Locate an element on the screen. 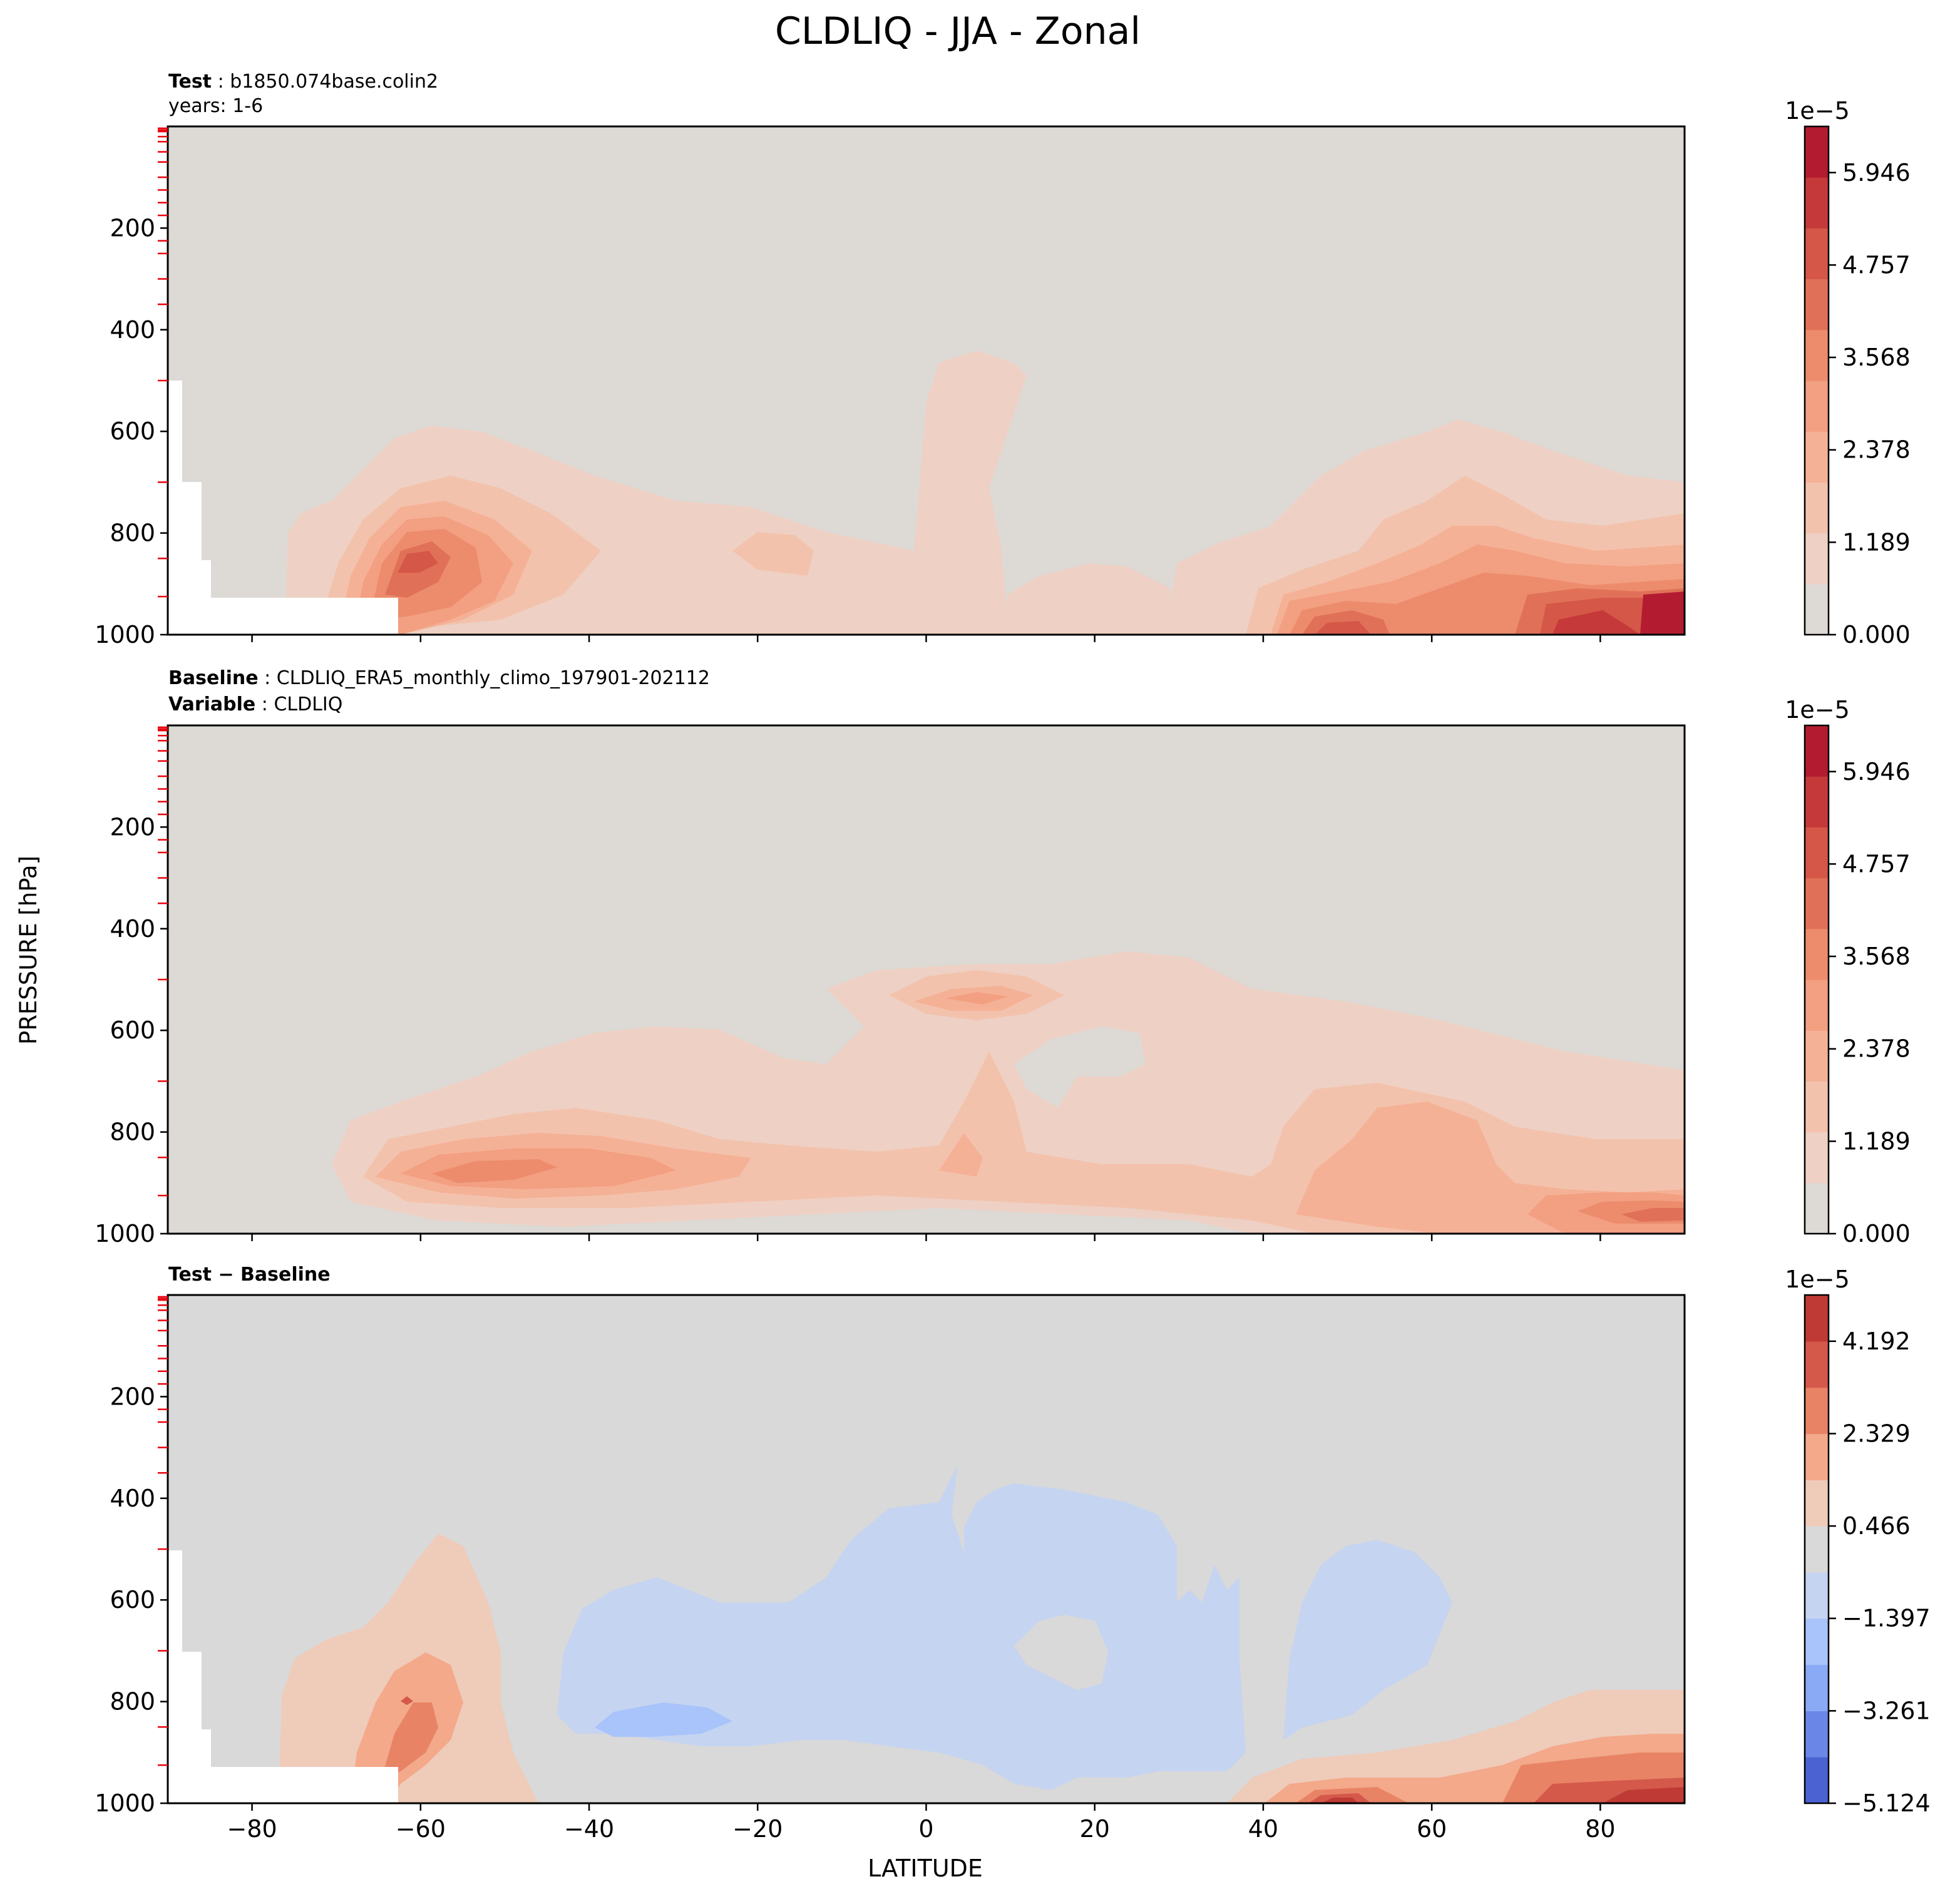 The width and height of the screenshot is (1960, 1899). header-text: CLDLIQ is located at coordinates (308, 704).